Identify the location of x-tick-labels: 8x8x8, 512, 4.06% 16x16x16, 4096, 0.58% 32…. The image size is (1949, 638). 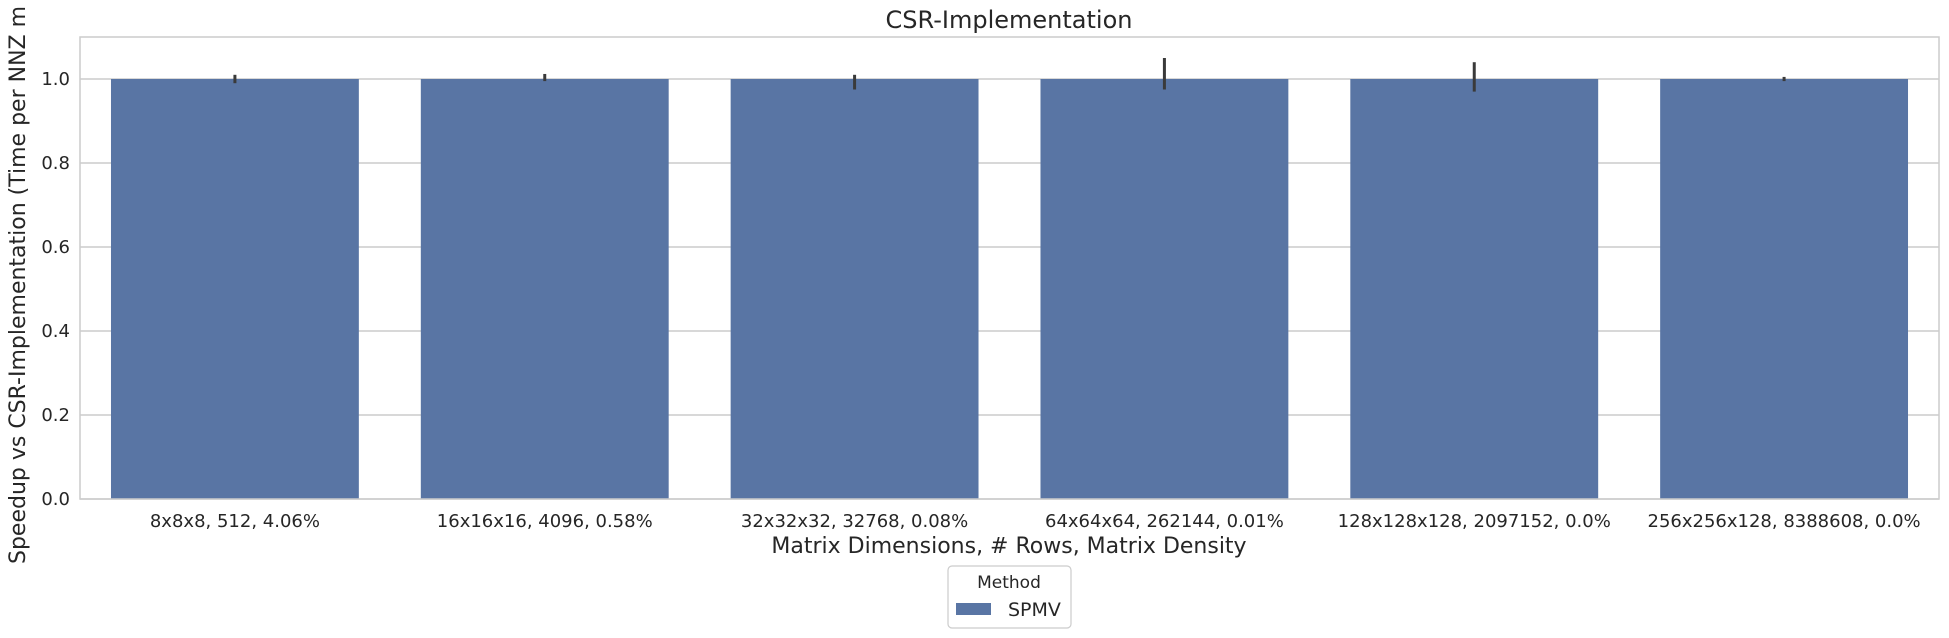
(1035, 521).